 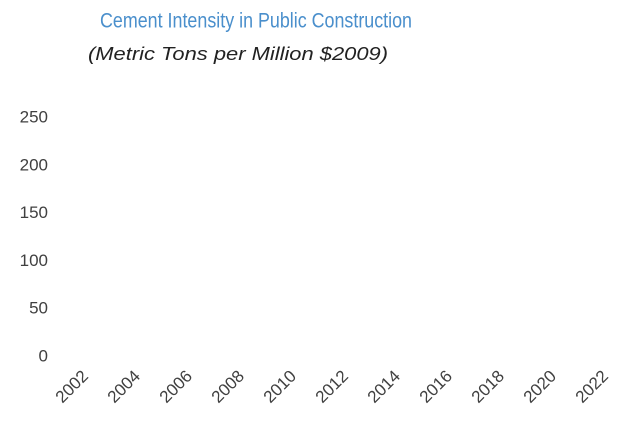 I want to click on y-tick-label: 250, so click(x=34, y=116).